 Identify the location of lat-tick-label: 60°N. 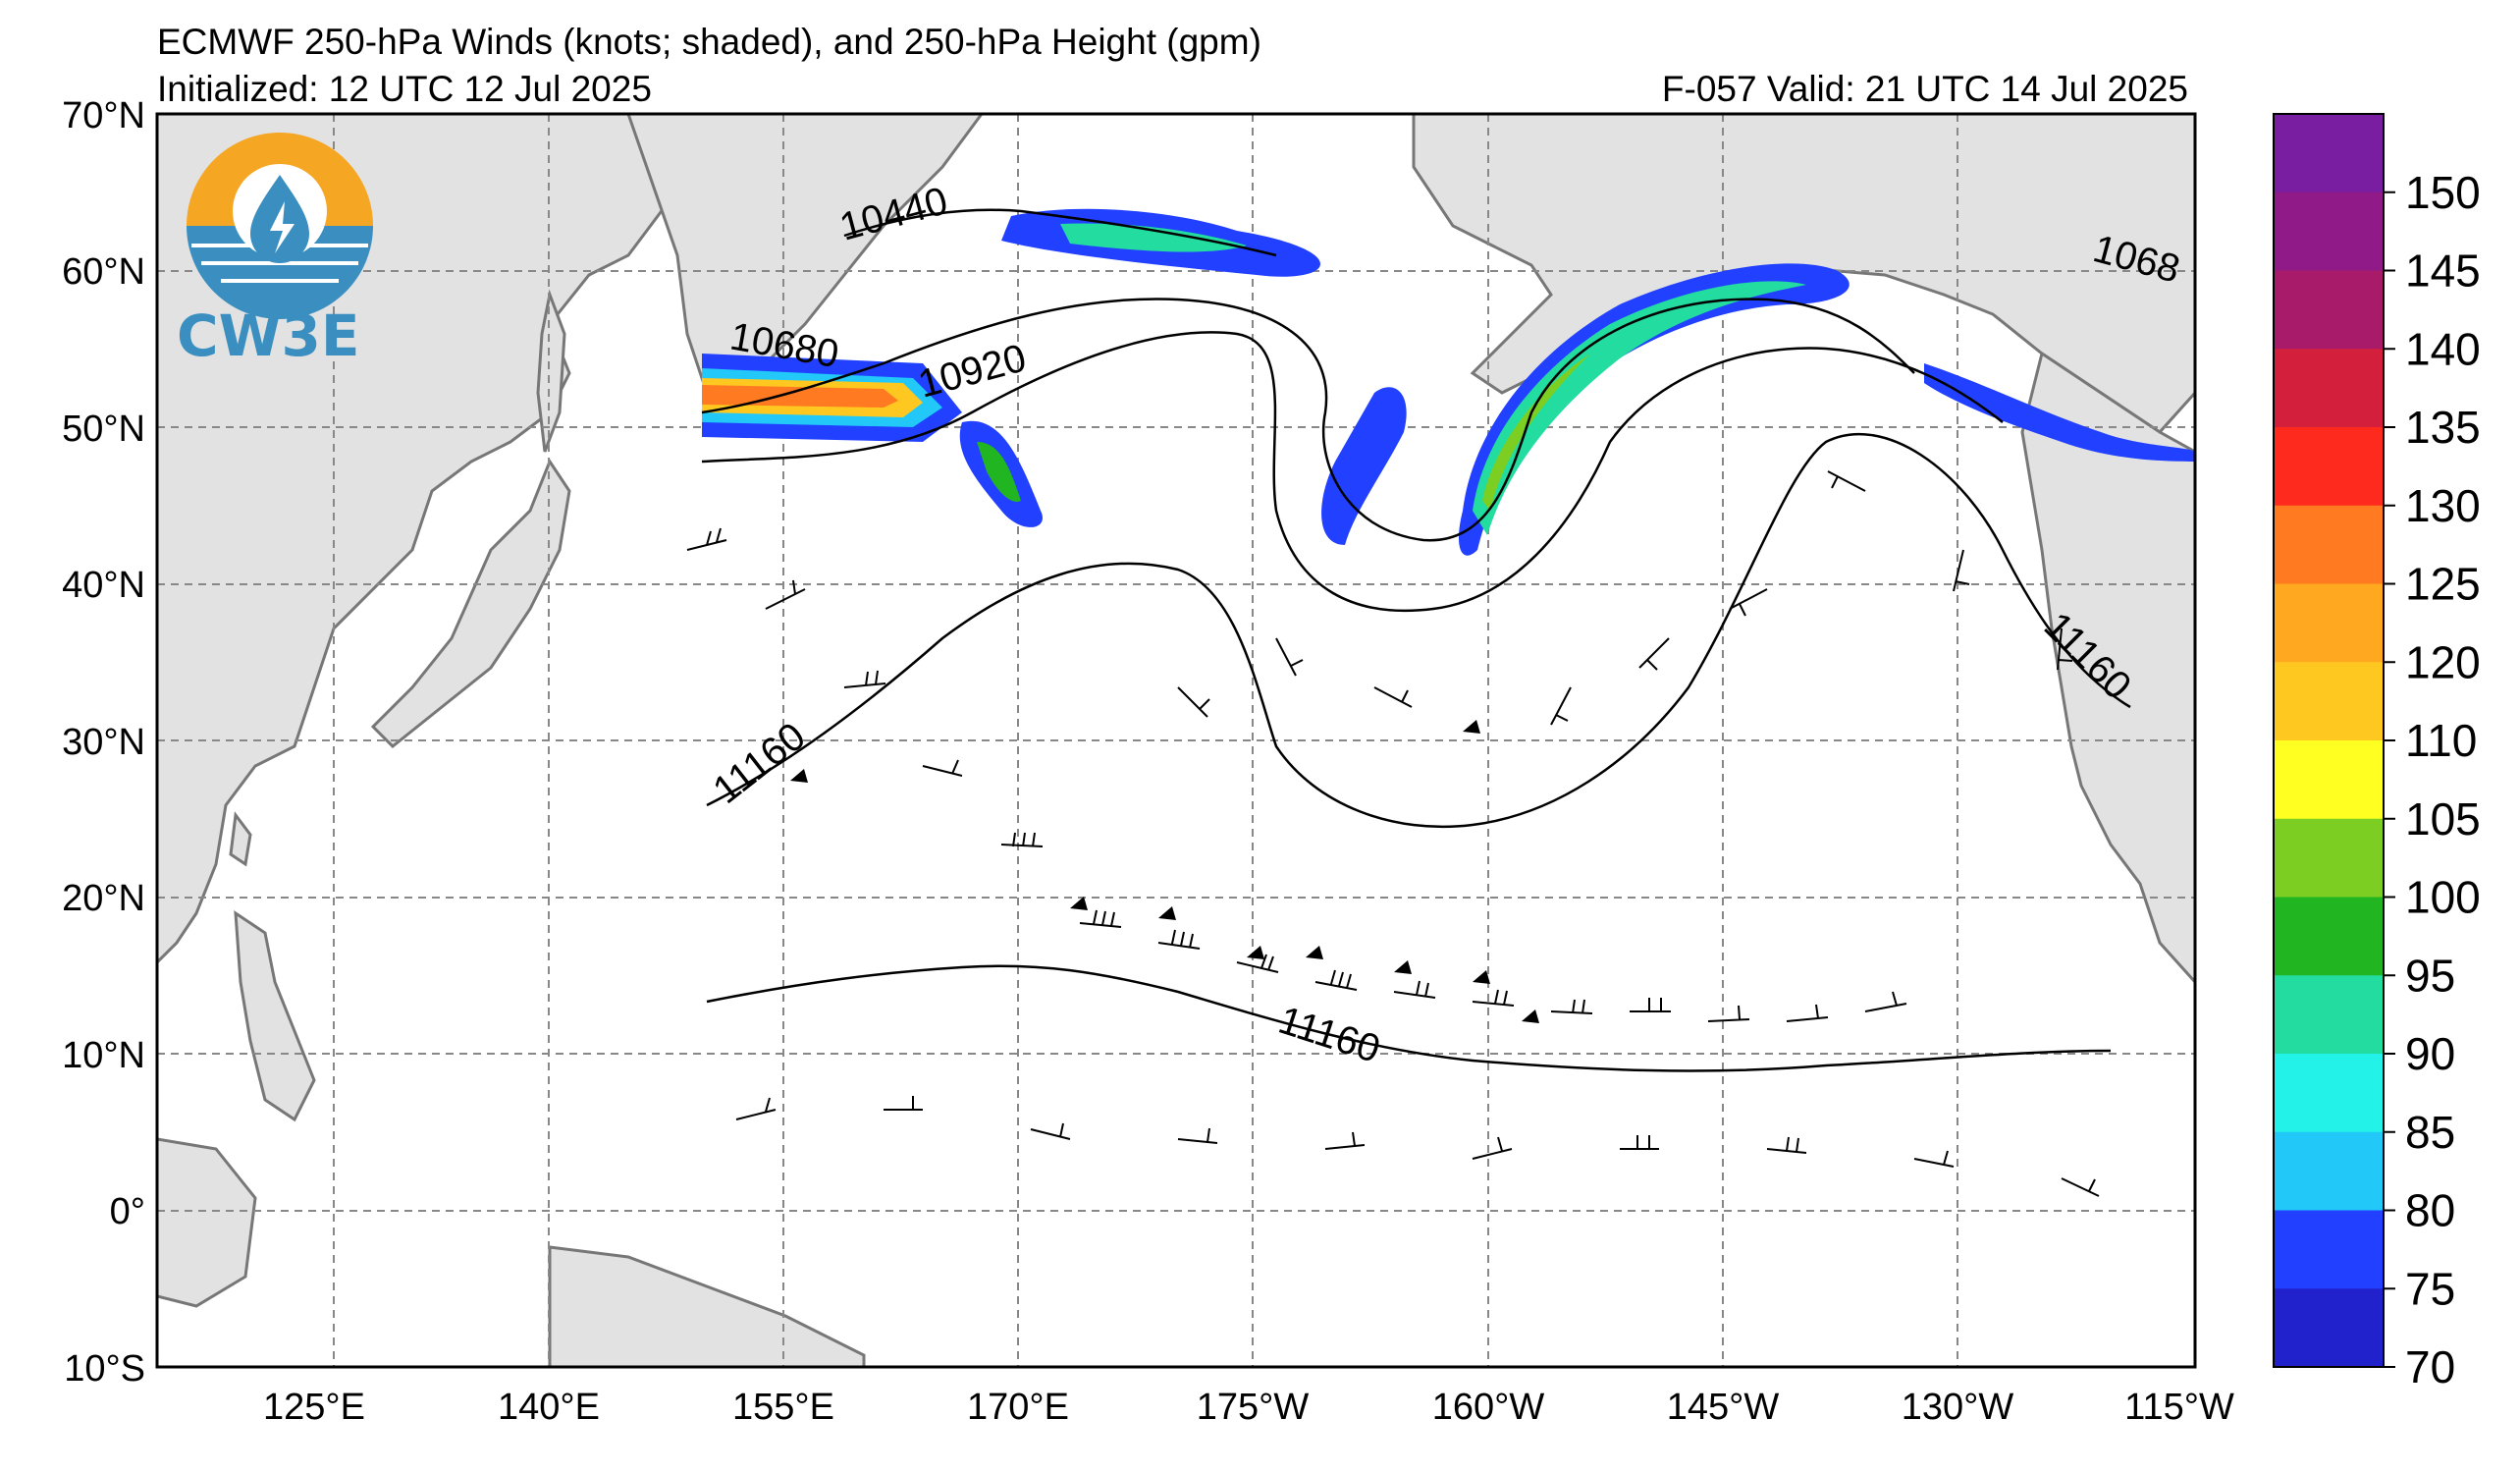
(103, 272).